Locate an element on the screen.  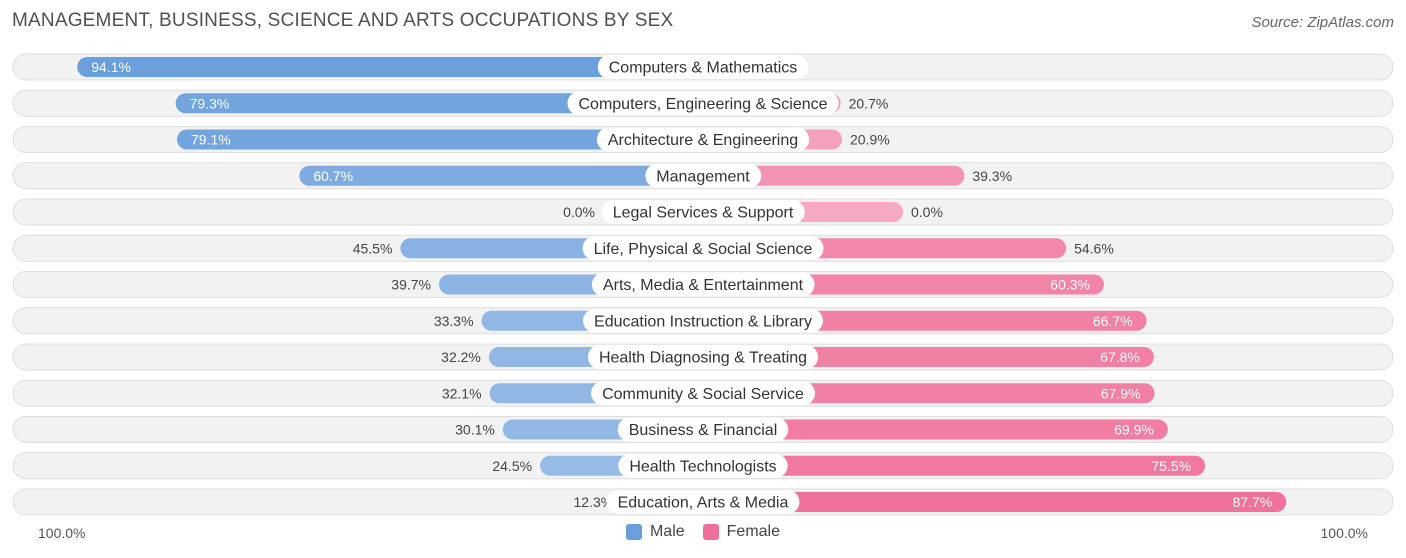
category-label: Architecture & Engineering is located at coordinates (703, 140).